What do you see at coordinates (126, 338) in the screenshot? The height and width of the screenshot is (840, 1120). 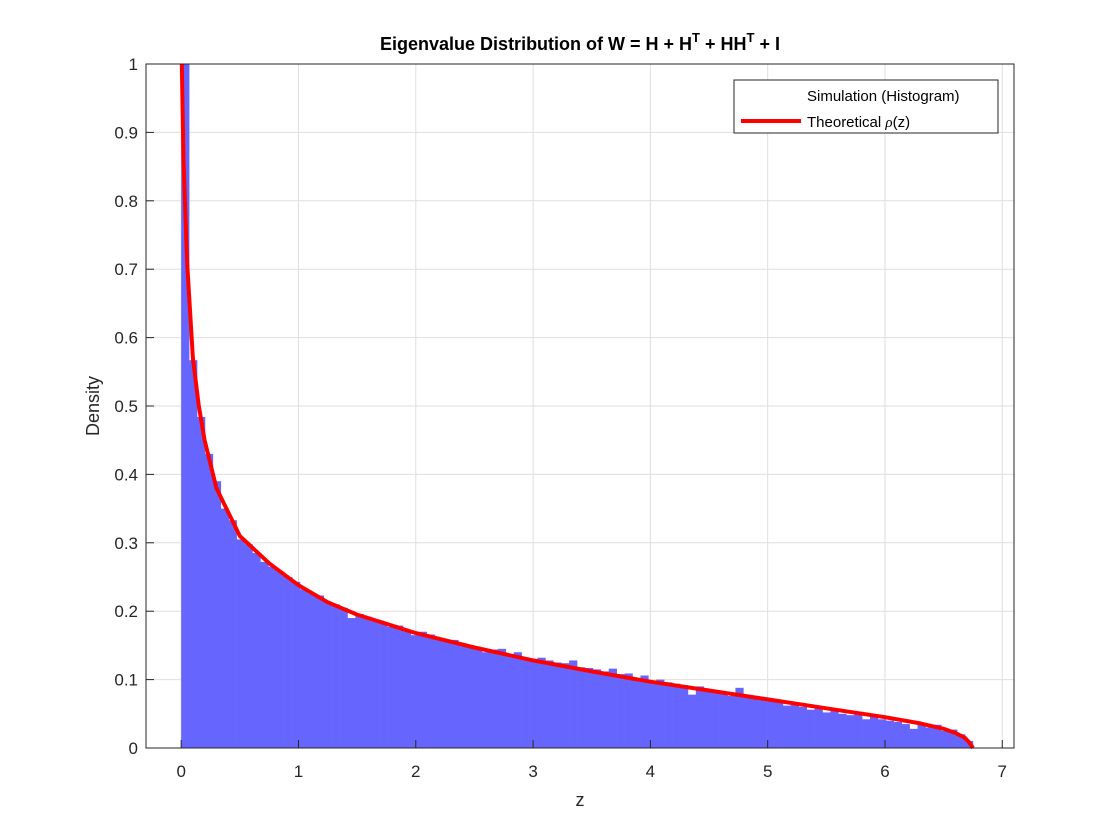 I see `y-tick-label: 0.6` at bounding box center [126, 338].